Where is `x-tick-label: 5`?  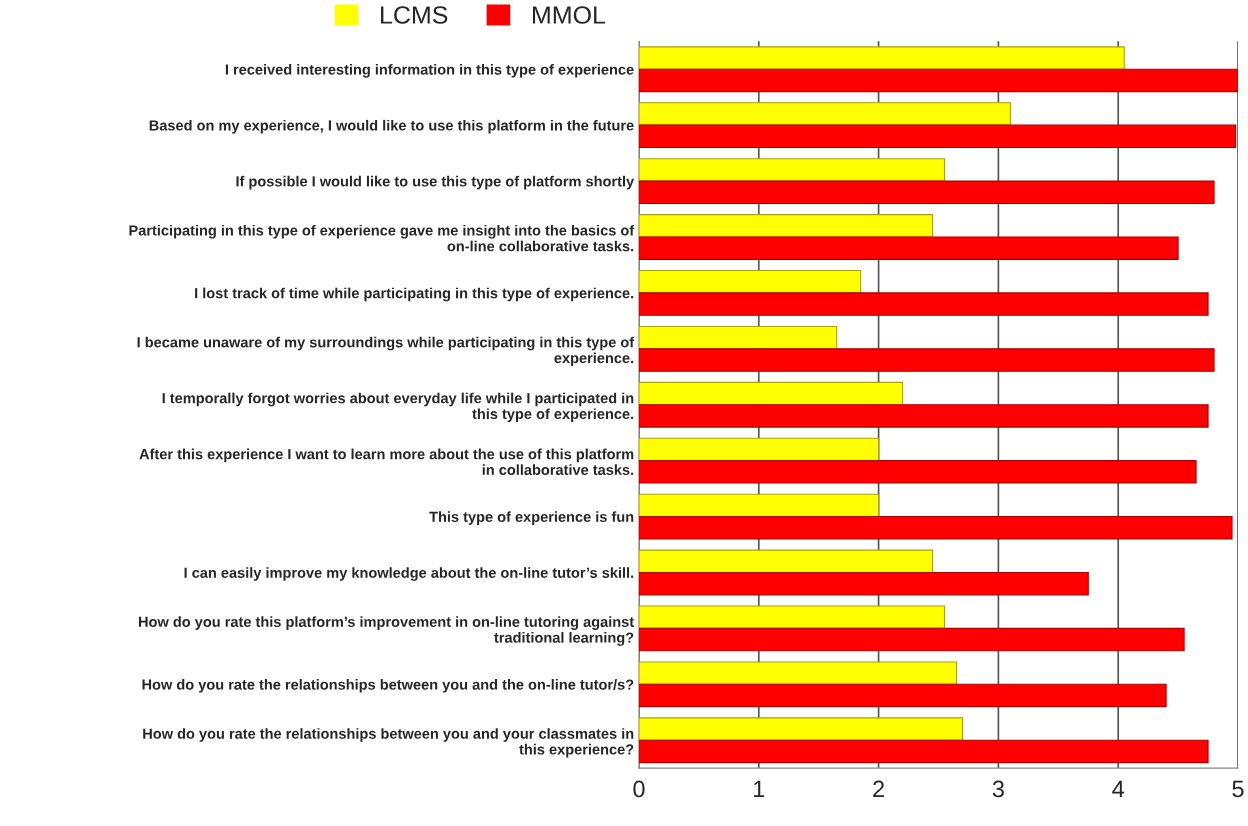 x-tick-label: 5 is located at coordinates (1238, 789).